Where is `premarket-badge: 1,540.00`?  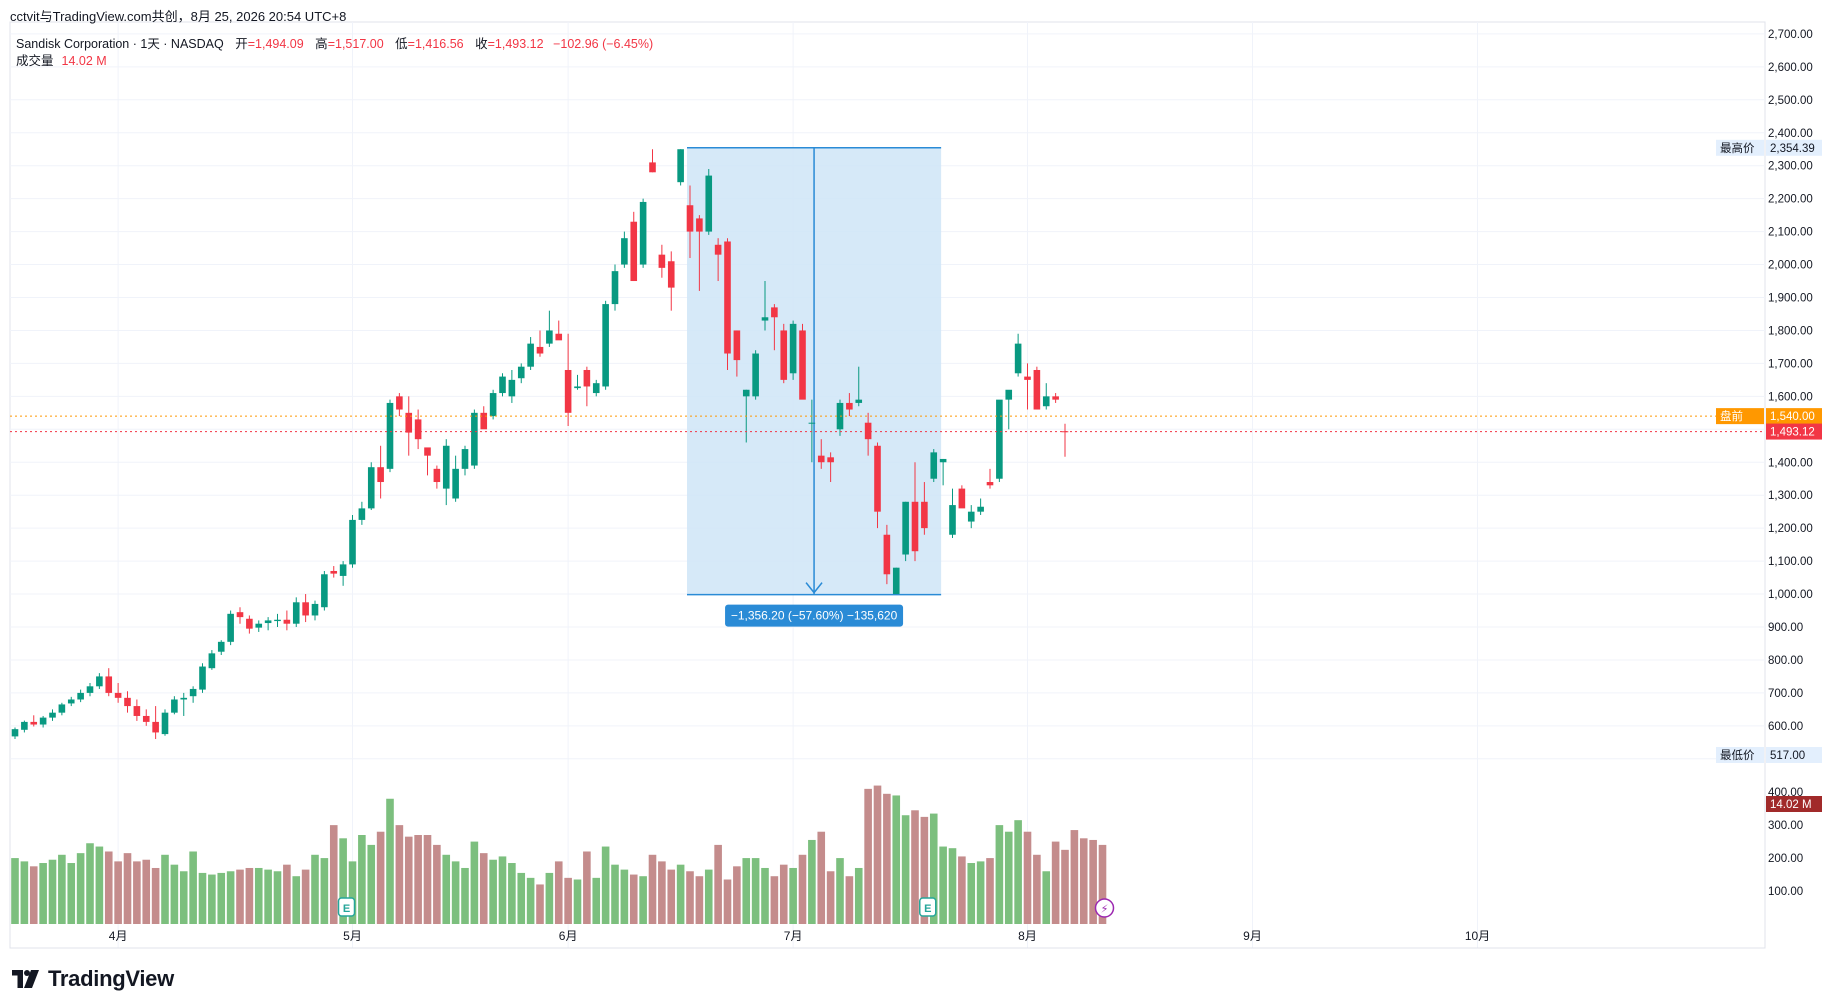
premarket-badge: 1,540.00 is located at coordinates (1792, 417).